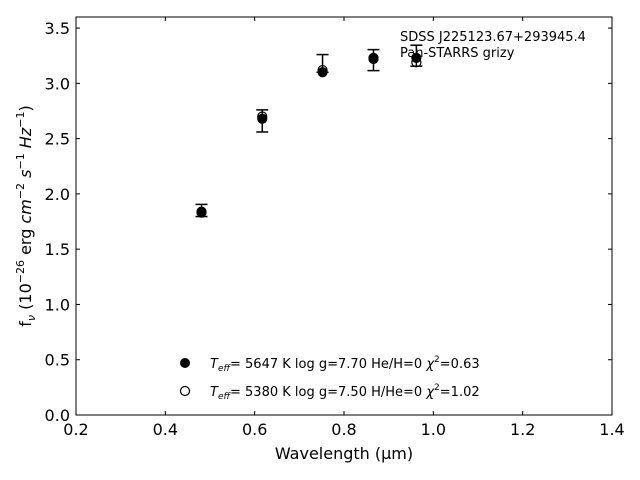 This screenshot has width=640, height=480. What do you see at coordinates (57, 249) in the screenshot?
I see `y-tick-label-3: 1.5` at bounding box center [57, 249].